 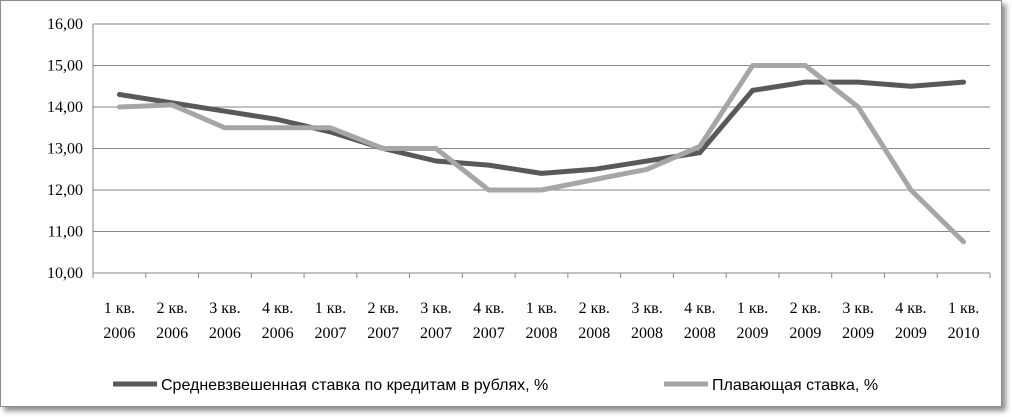 I want to click on x-tick-label: 1 кв. 2007, so click(x=330, y=321).